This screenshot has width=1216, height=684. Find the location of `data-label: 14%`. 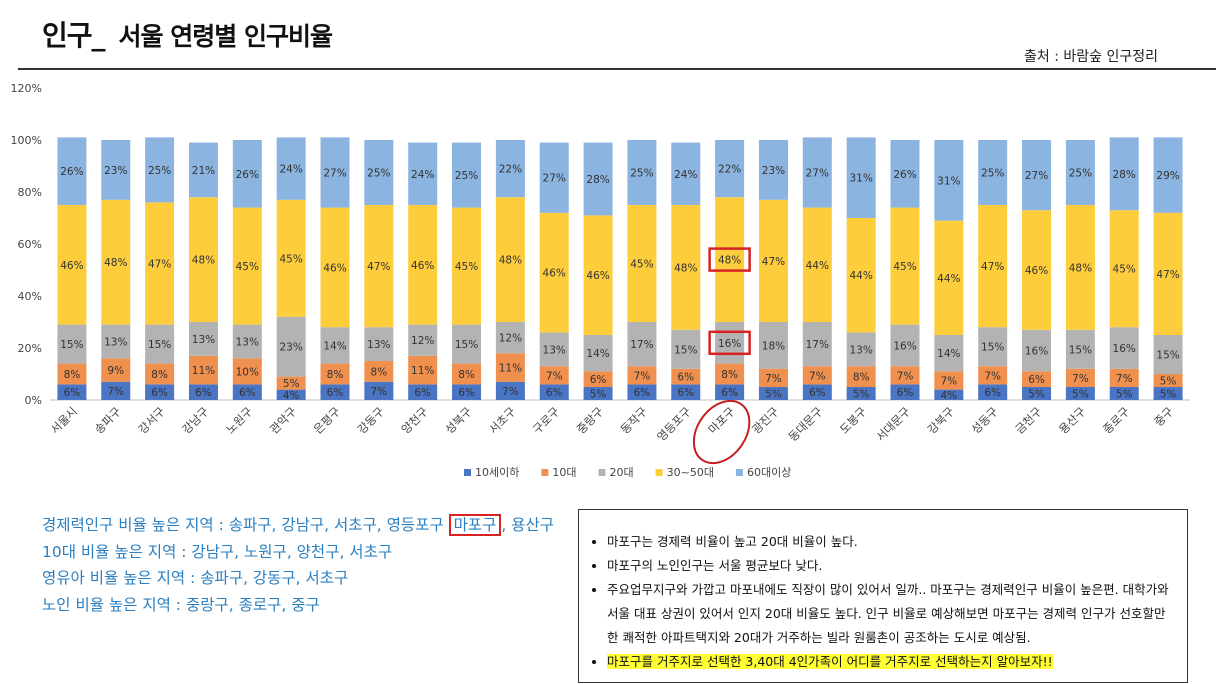

data-label: 14% is located at coordinates (597, 354).